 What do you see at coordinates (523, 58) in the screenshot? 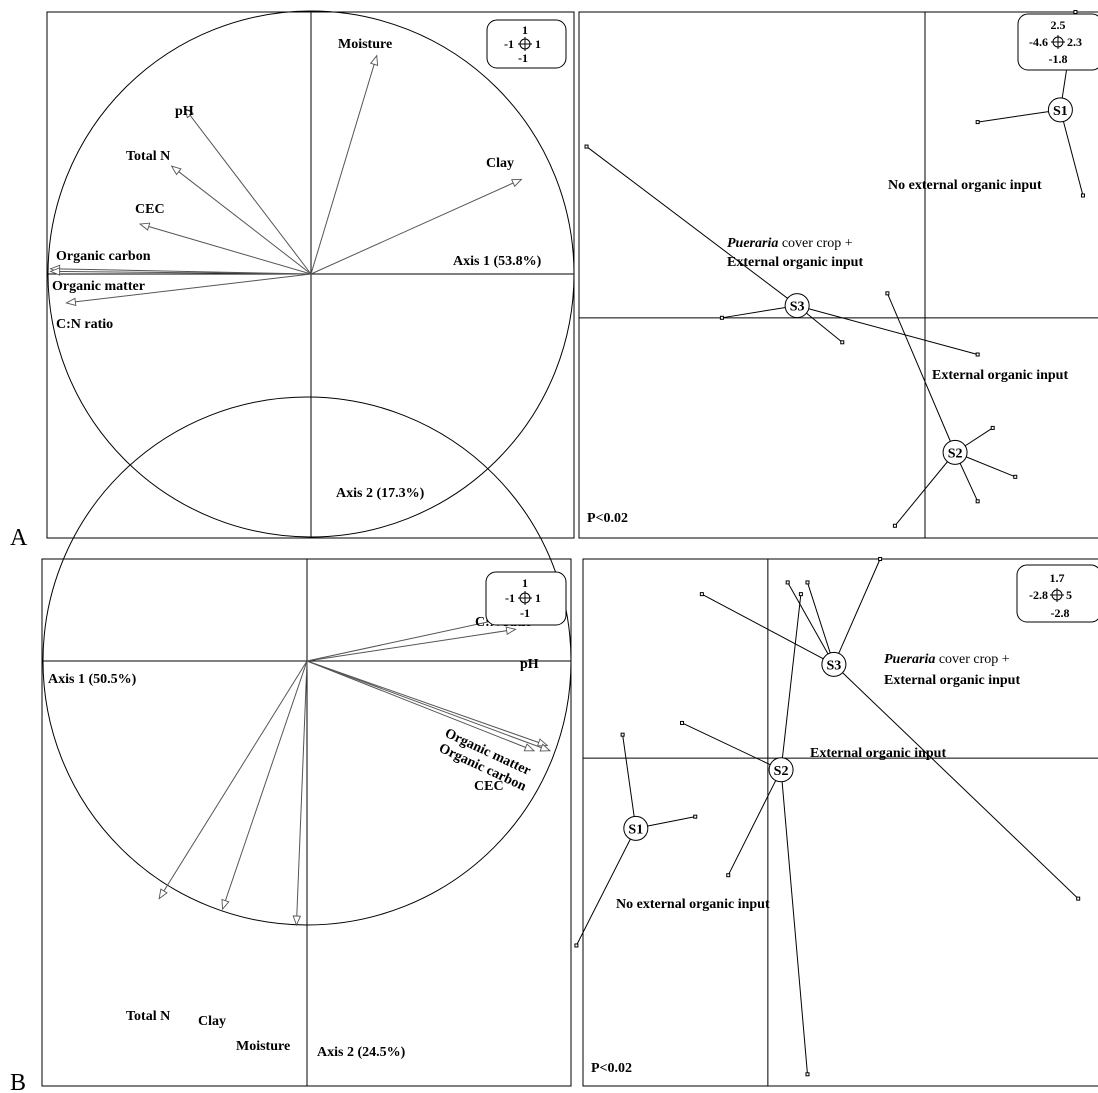
I see `scale-bottom: -1` at bounding box center [523, 58].